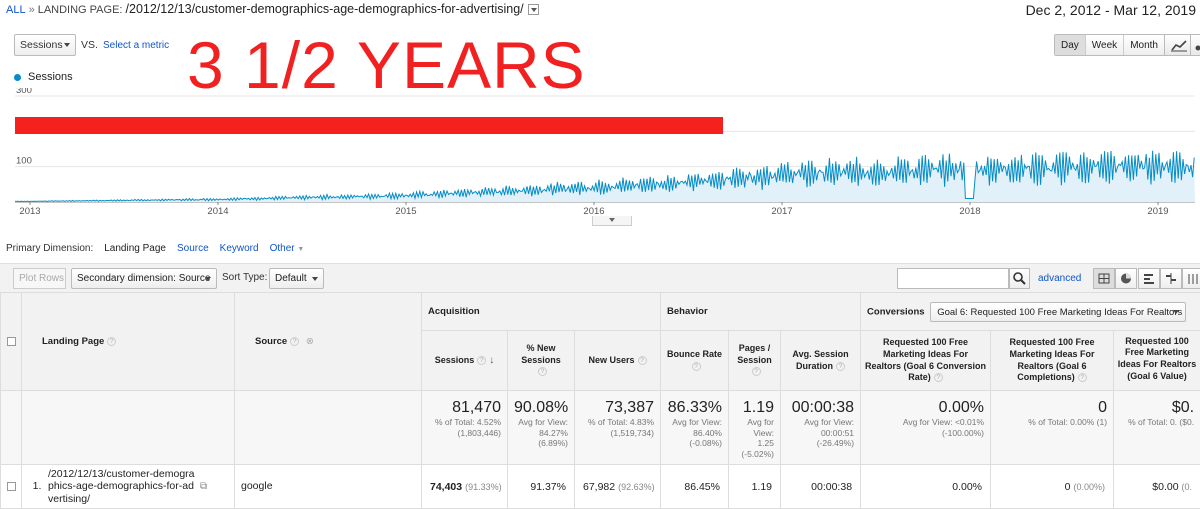  I want to click on pie-chart-icon, so click(1126, 278).